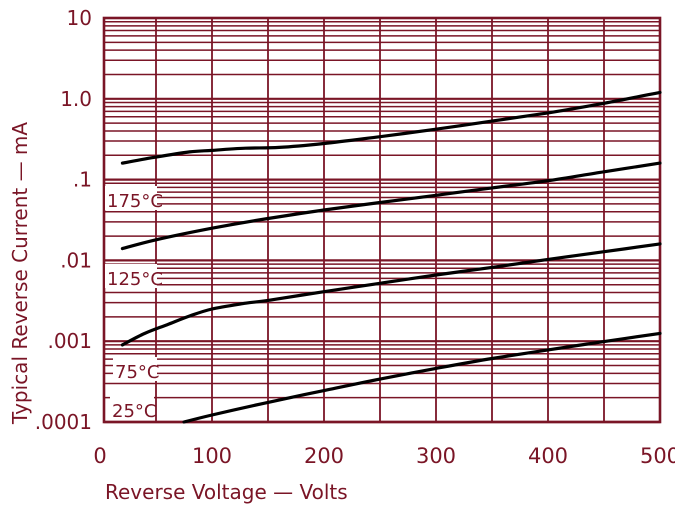 The width and height of the screenshot is (675, 505). Describe the element at coordinates (79, 18) in the screenshot. I see `y-tick-label: 10` at that location.